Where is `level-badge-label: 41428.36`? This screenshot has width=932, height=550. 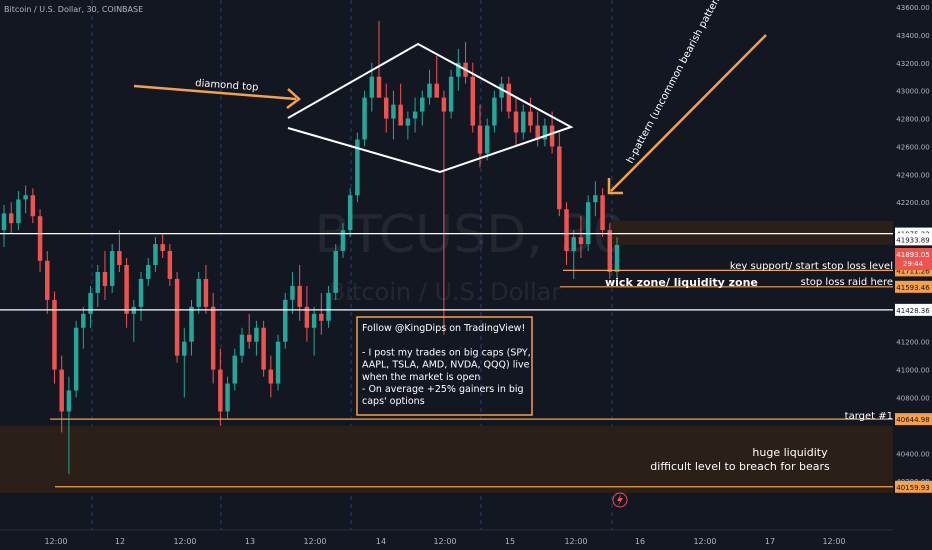
level-badge-label: 41428.36 is located at coordinates (913, 311).